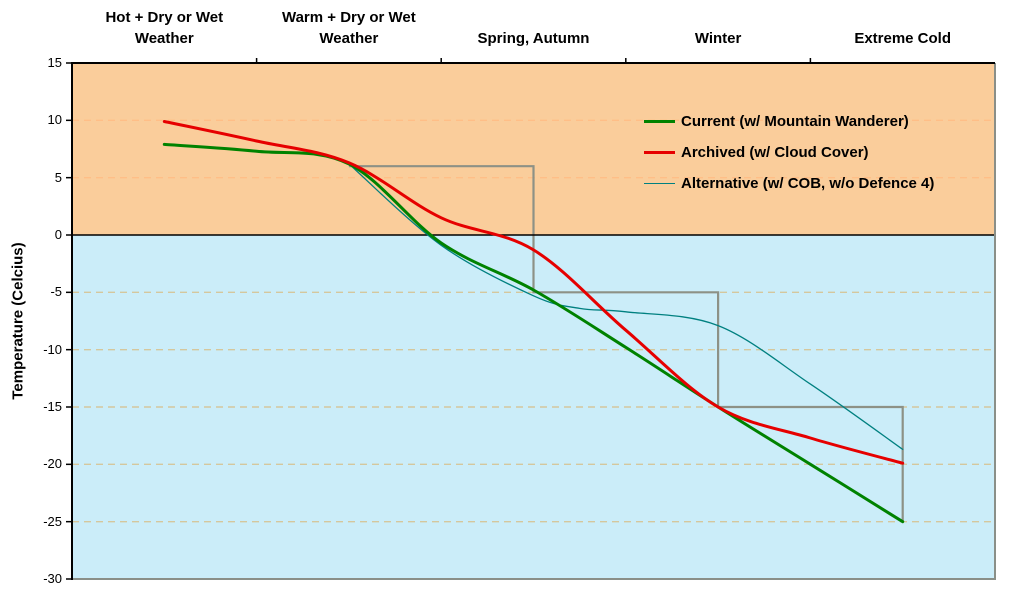 This screenshot has width=1010, height=596. What do you see at coordinates (58, 234) in the screenshot?
I see `y-tick-label: 0` at bounding box center [58, 234].